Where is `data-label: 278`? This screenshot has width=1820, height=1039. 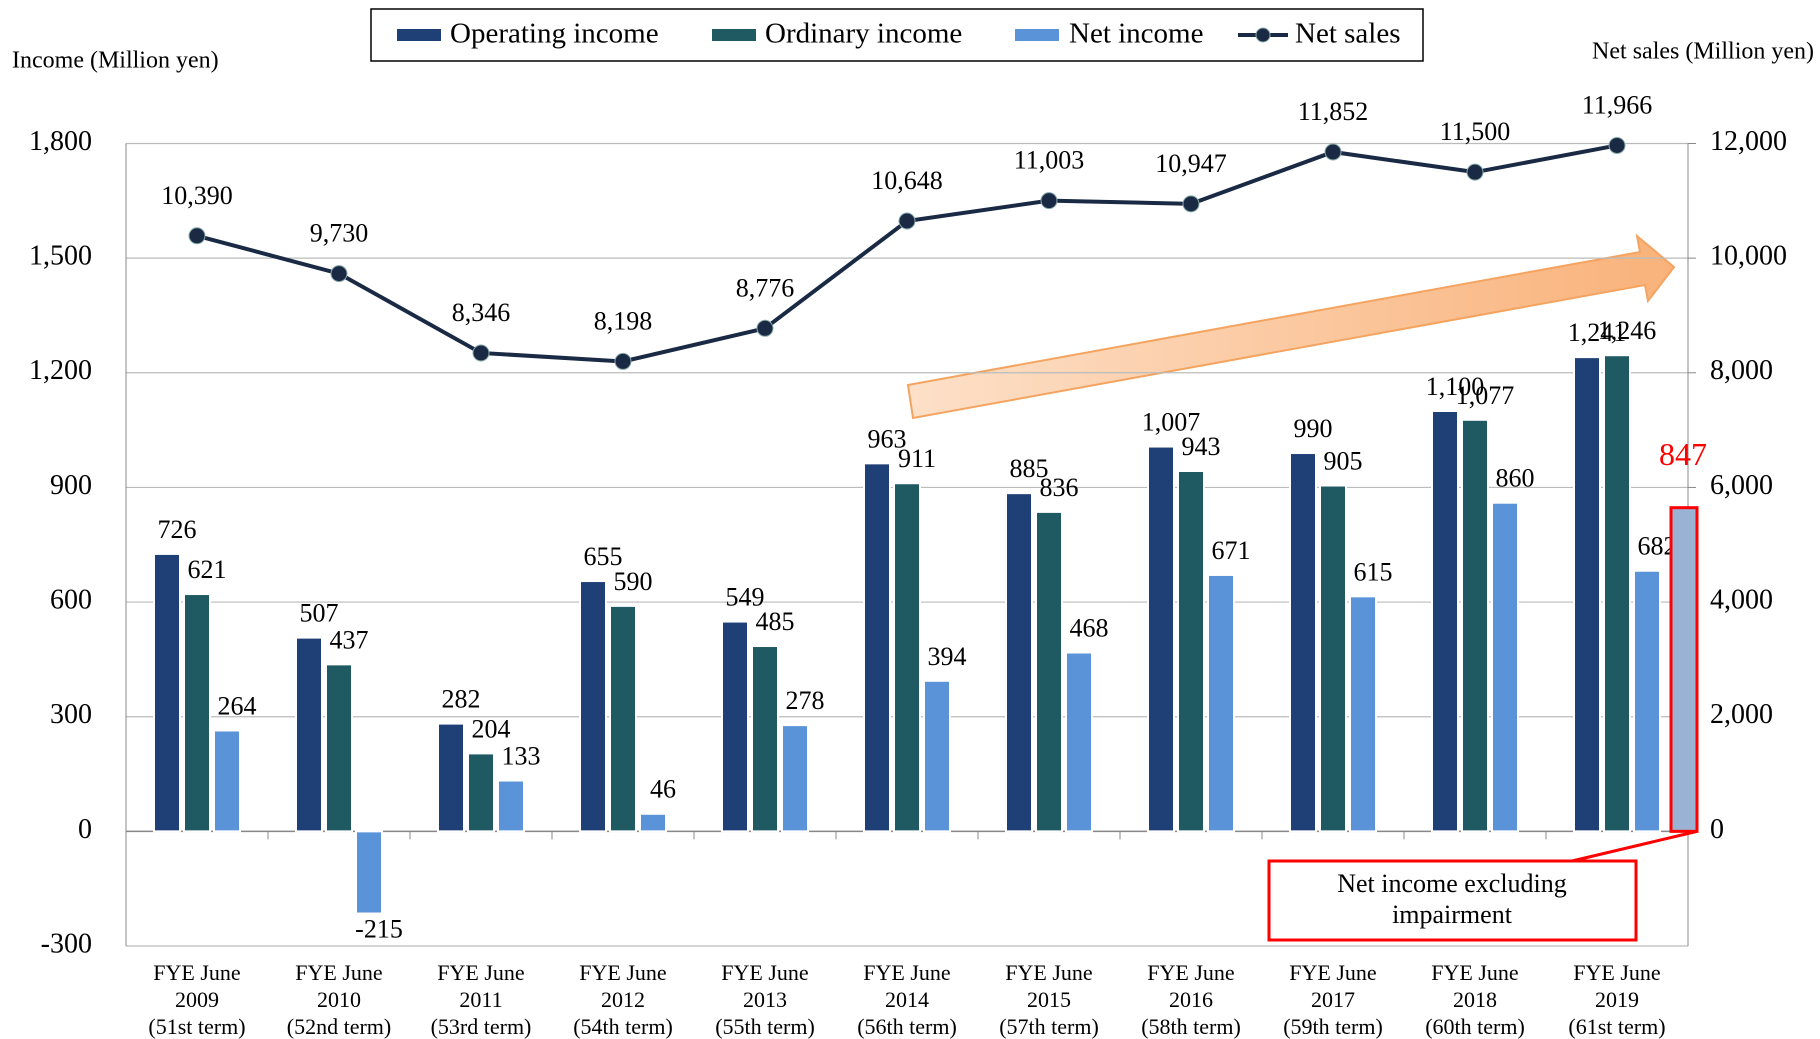
data-label: 278 is located at coordinates (805, 700).